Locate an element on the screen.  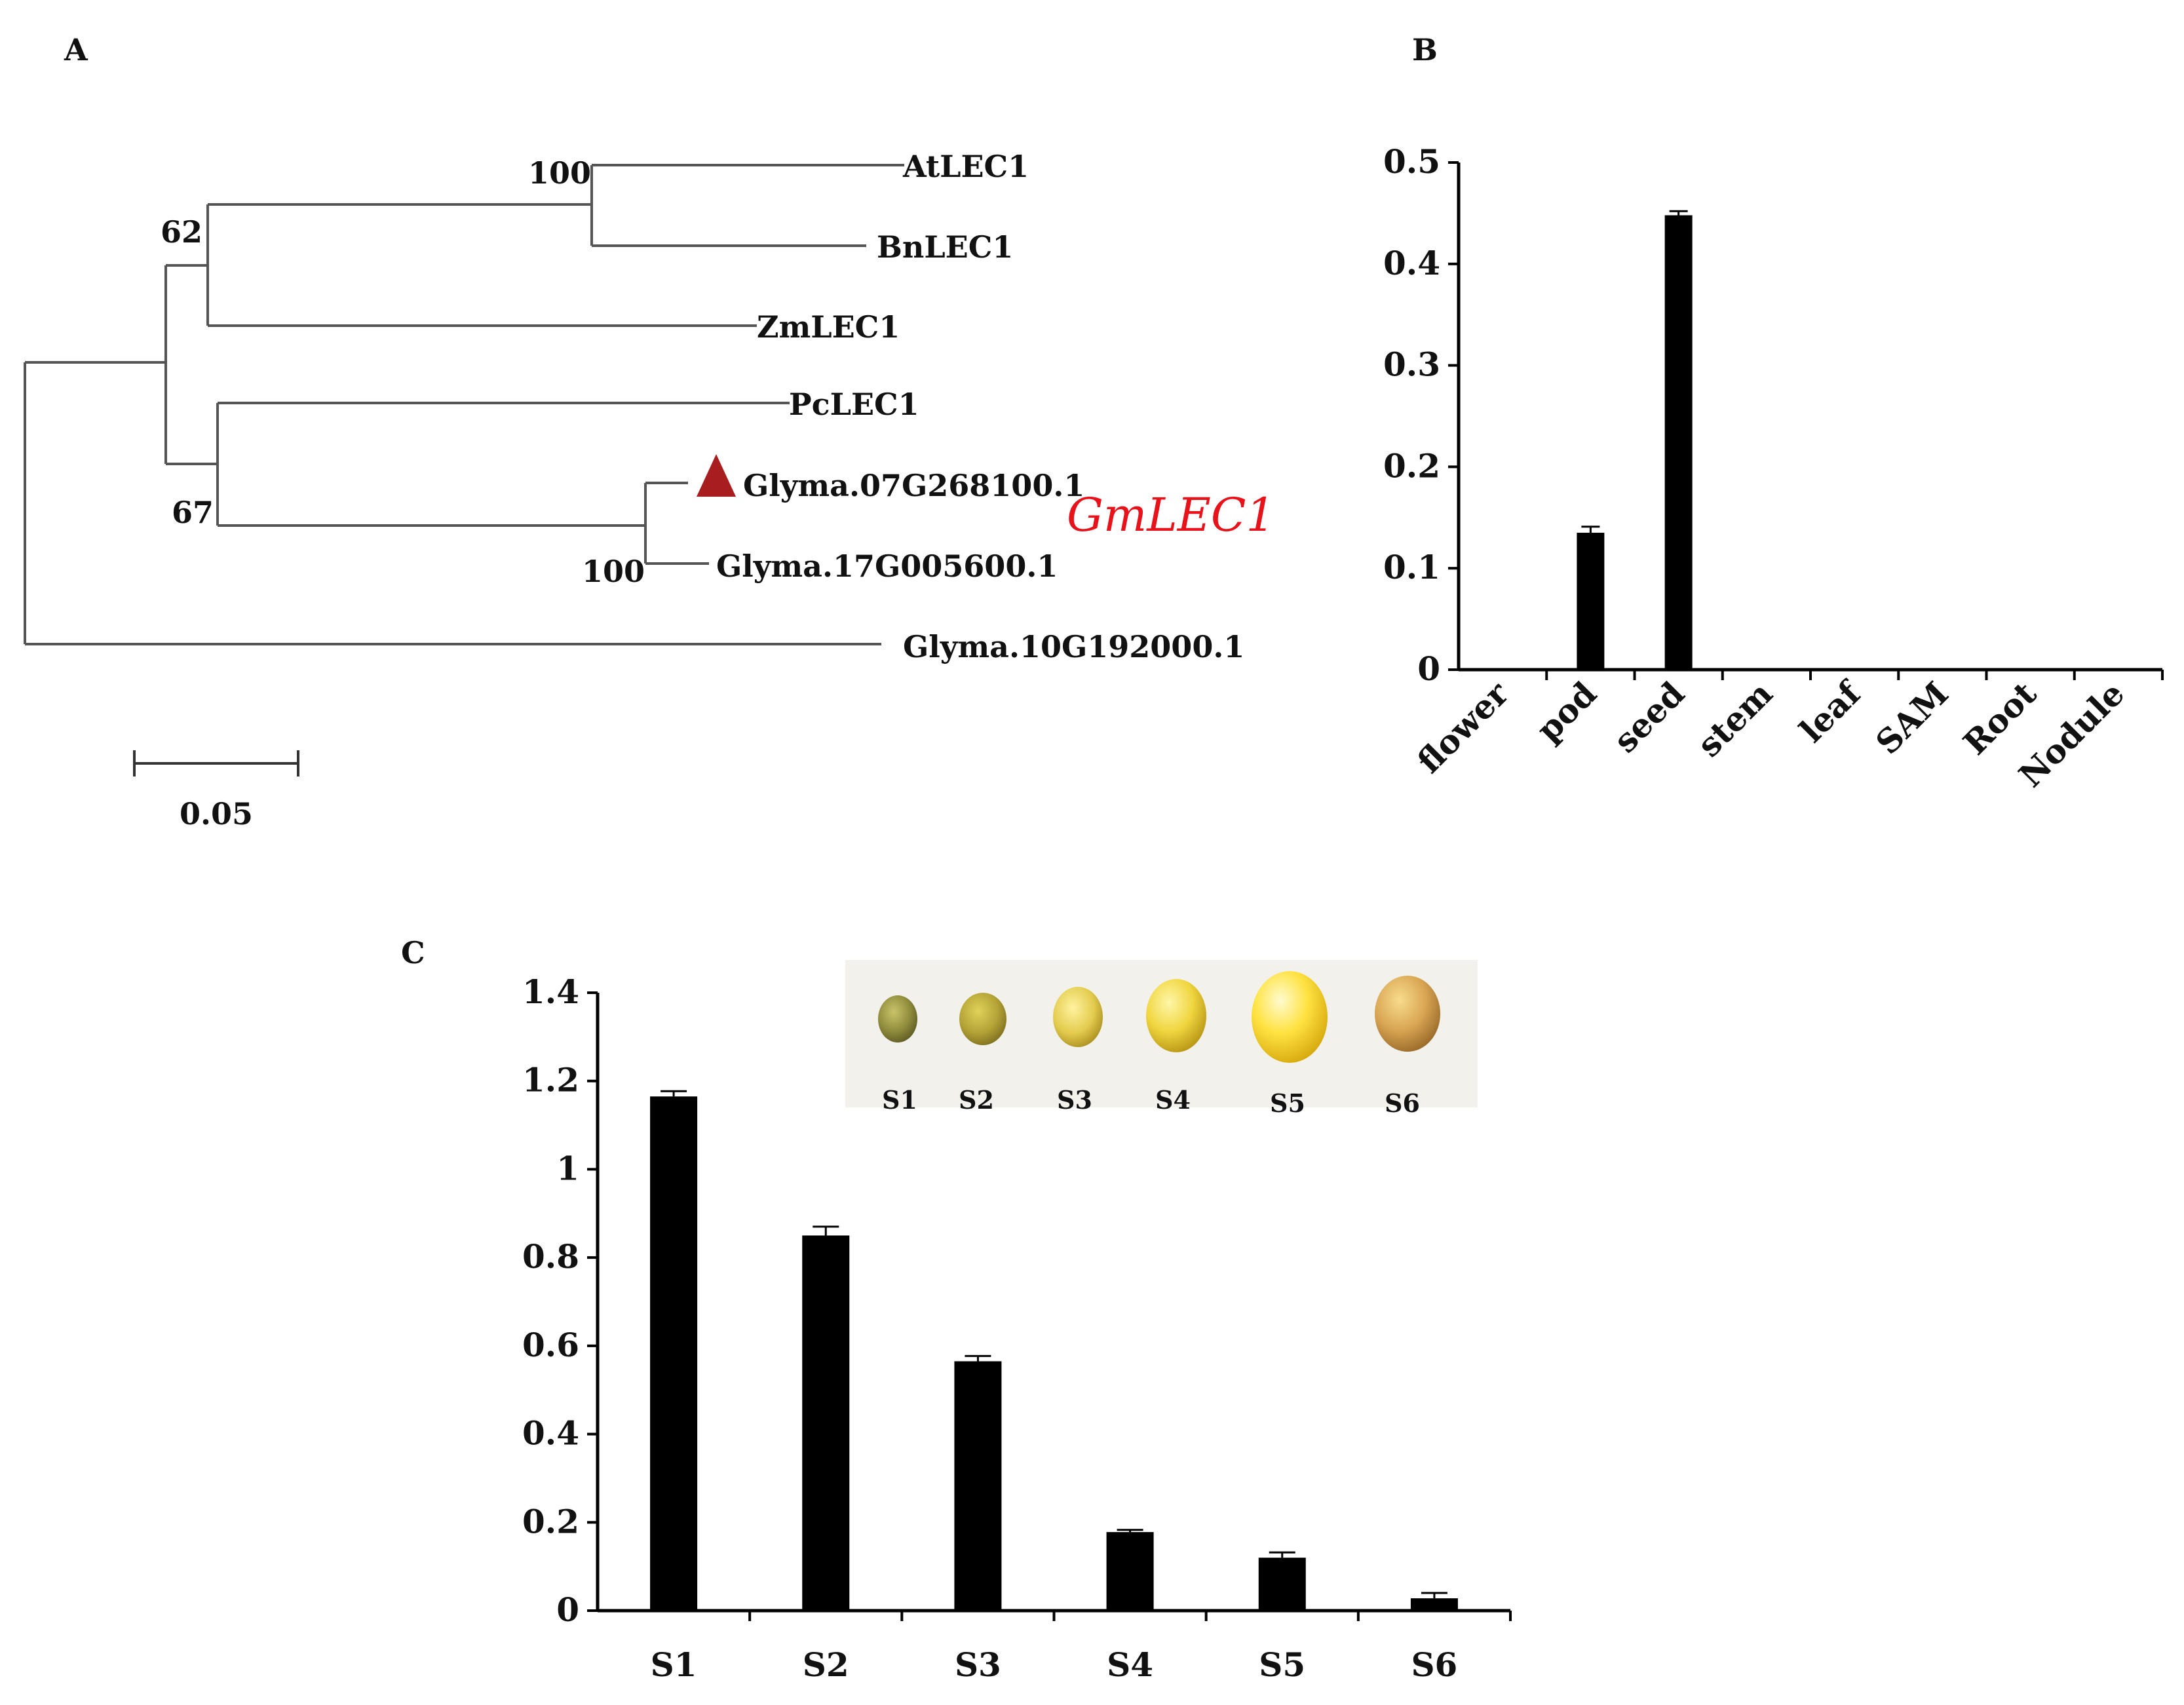
taxon-label: PcLEC1 is located at coordinates (854, 405).